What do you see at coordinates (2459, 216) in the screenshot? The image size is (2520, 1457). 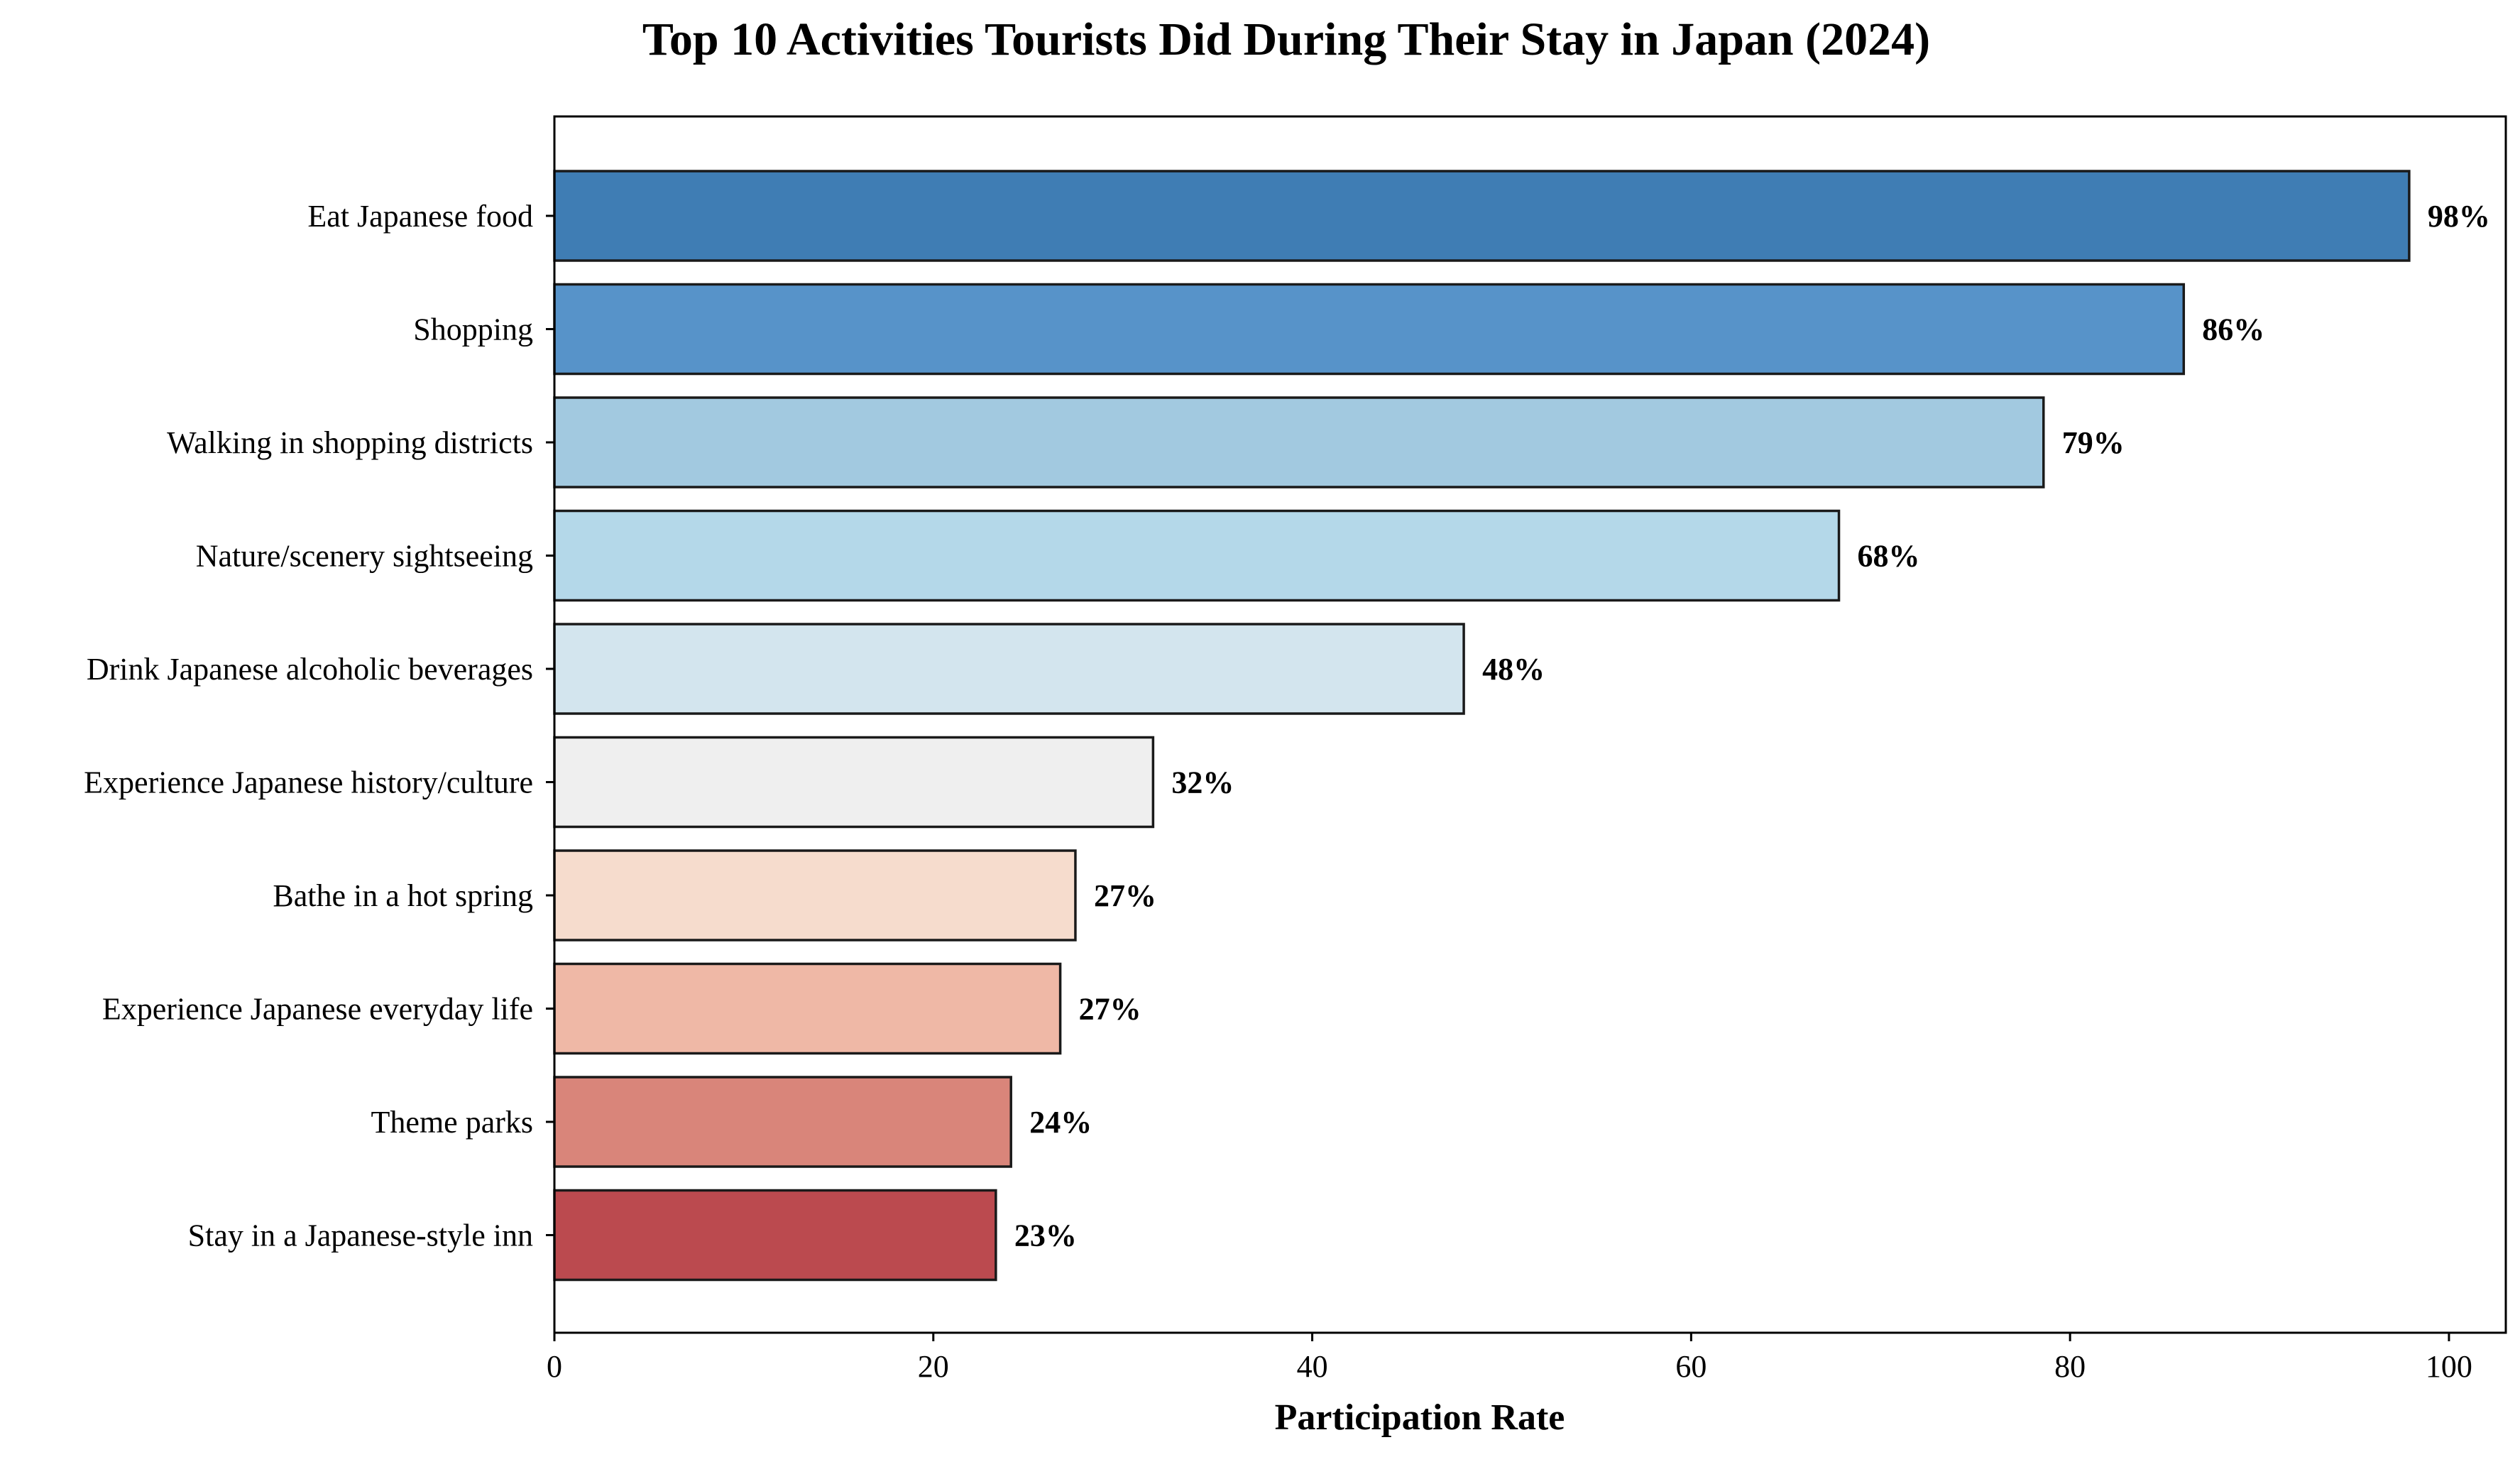 I see `bar-value-label-1: 98%` at bounding box center [2459, 216].